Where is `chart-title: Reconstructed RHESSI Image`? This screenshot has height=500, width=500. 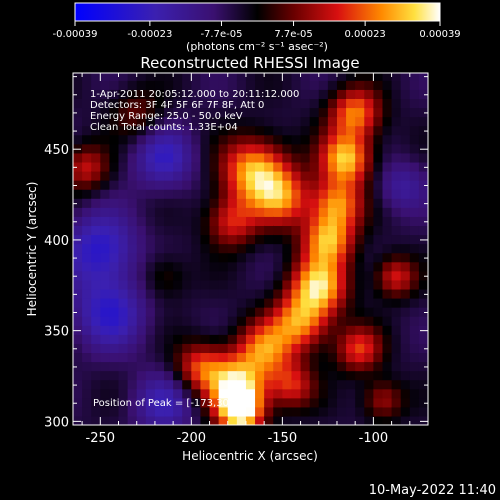 chart-title: Reconstructed RHESSI Image is located at coordinates (249, 63).